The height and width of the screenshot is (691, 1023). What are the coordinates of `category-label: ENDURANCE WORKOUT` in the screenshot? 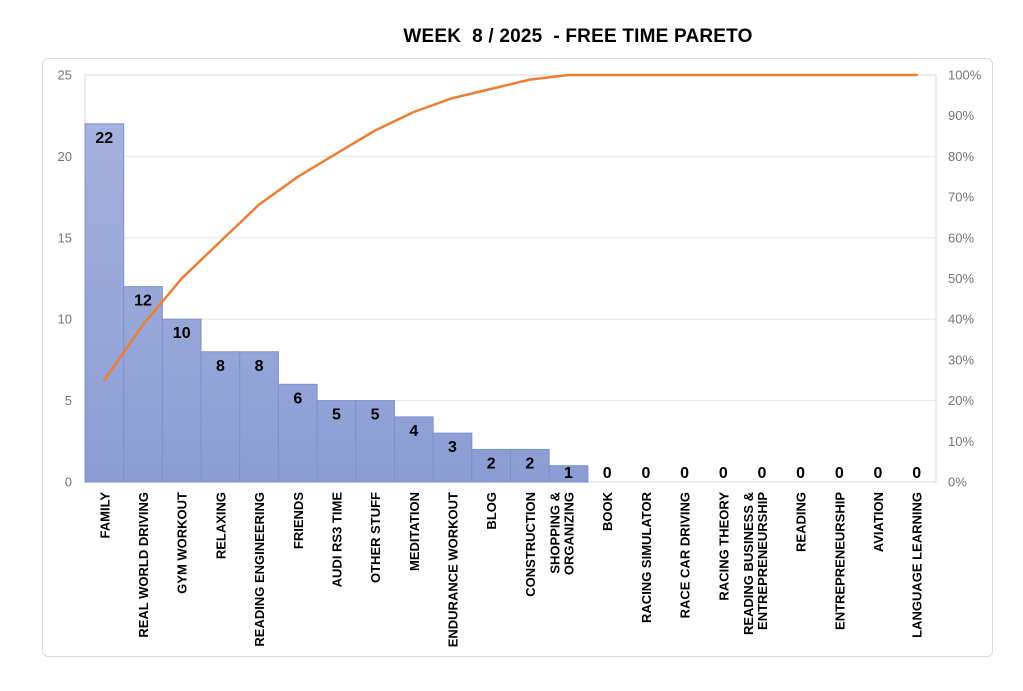 It's located at (453, 569).